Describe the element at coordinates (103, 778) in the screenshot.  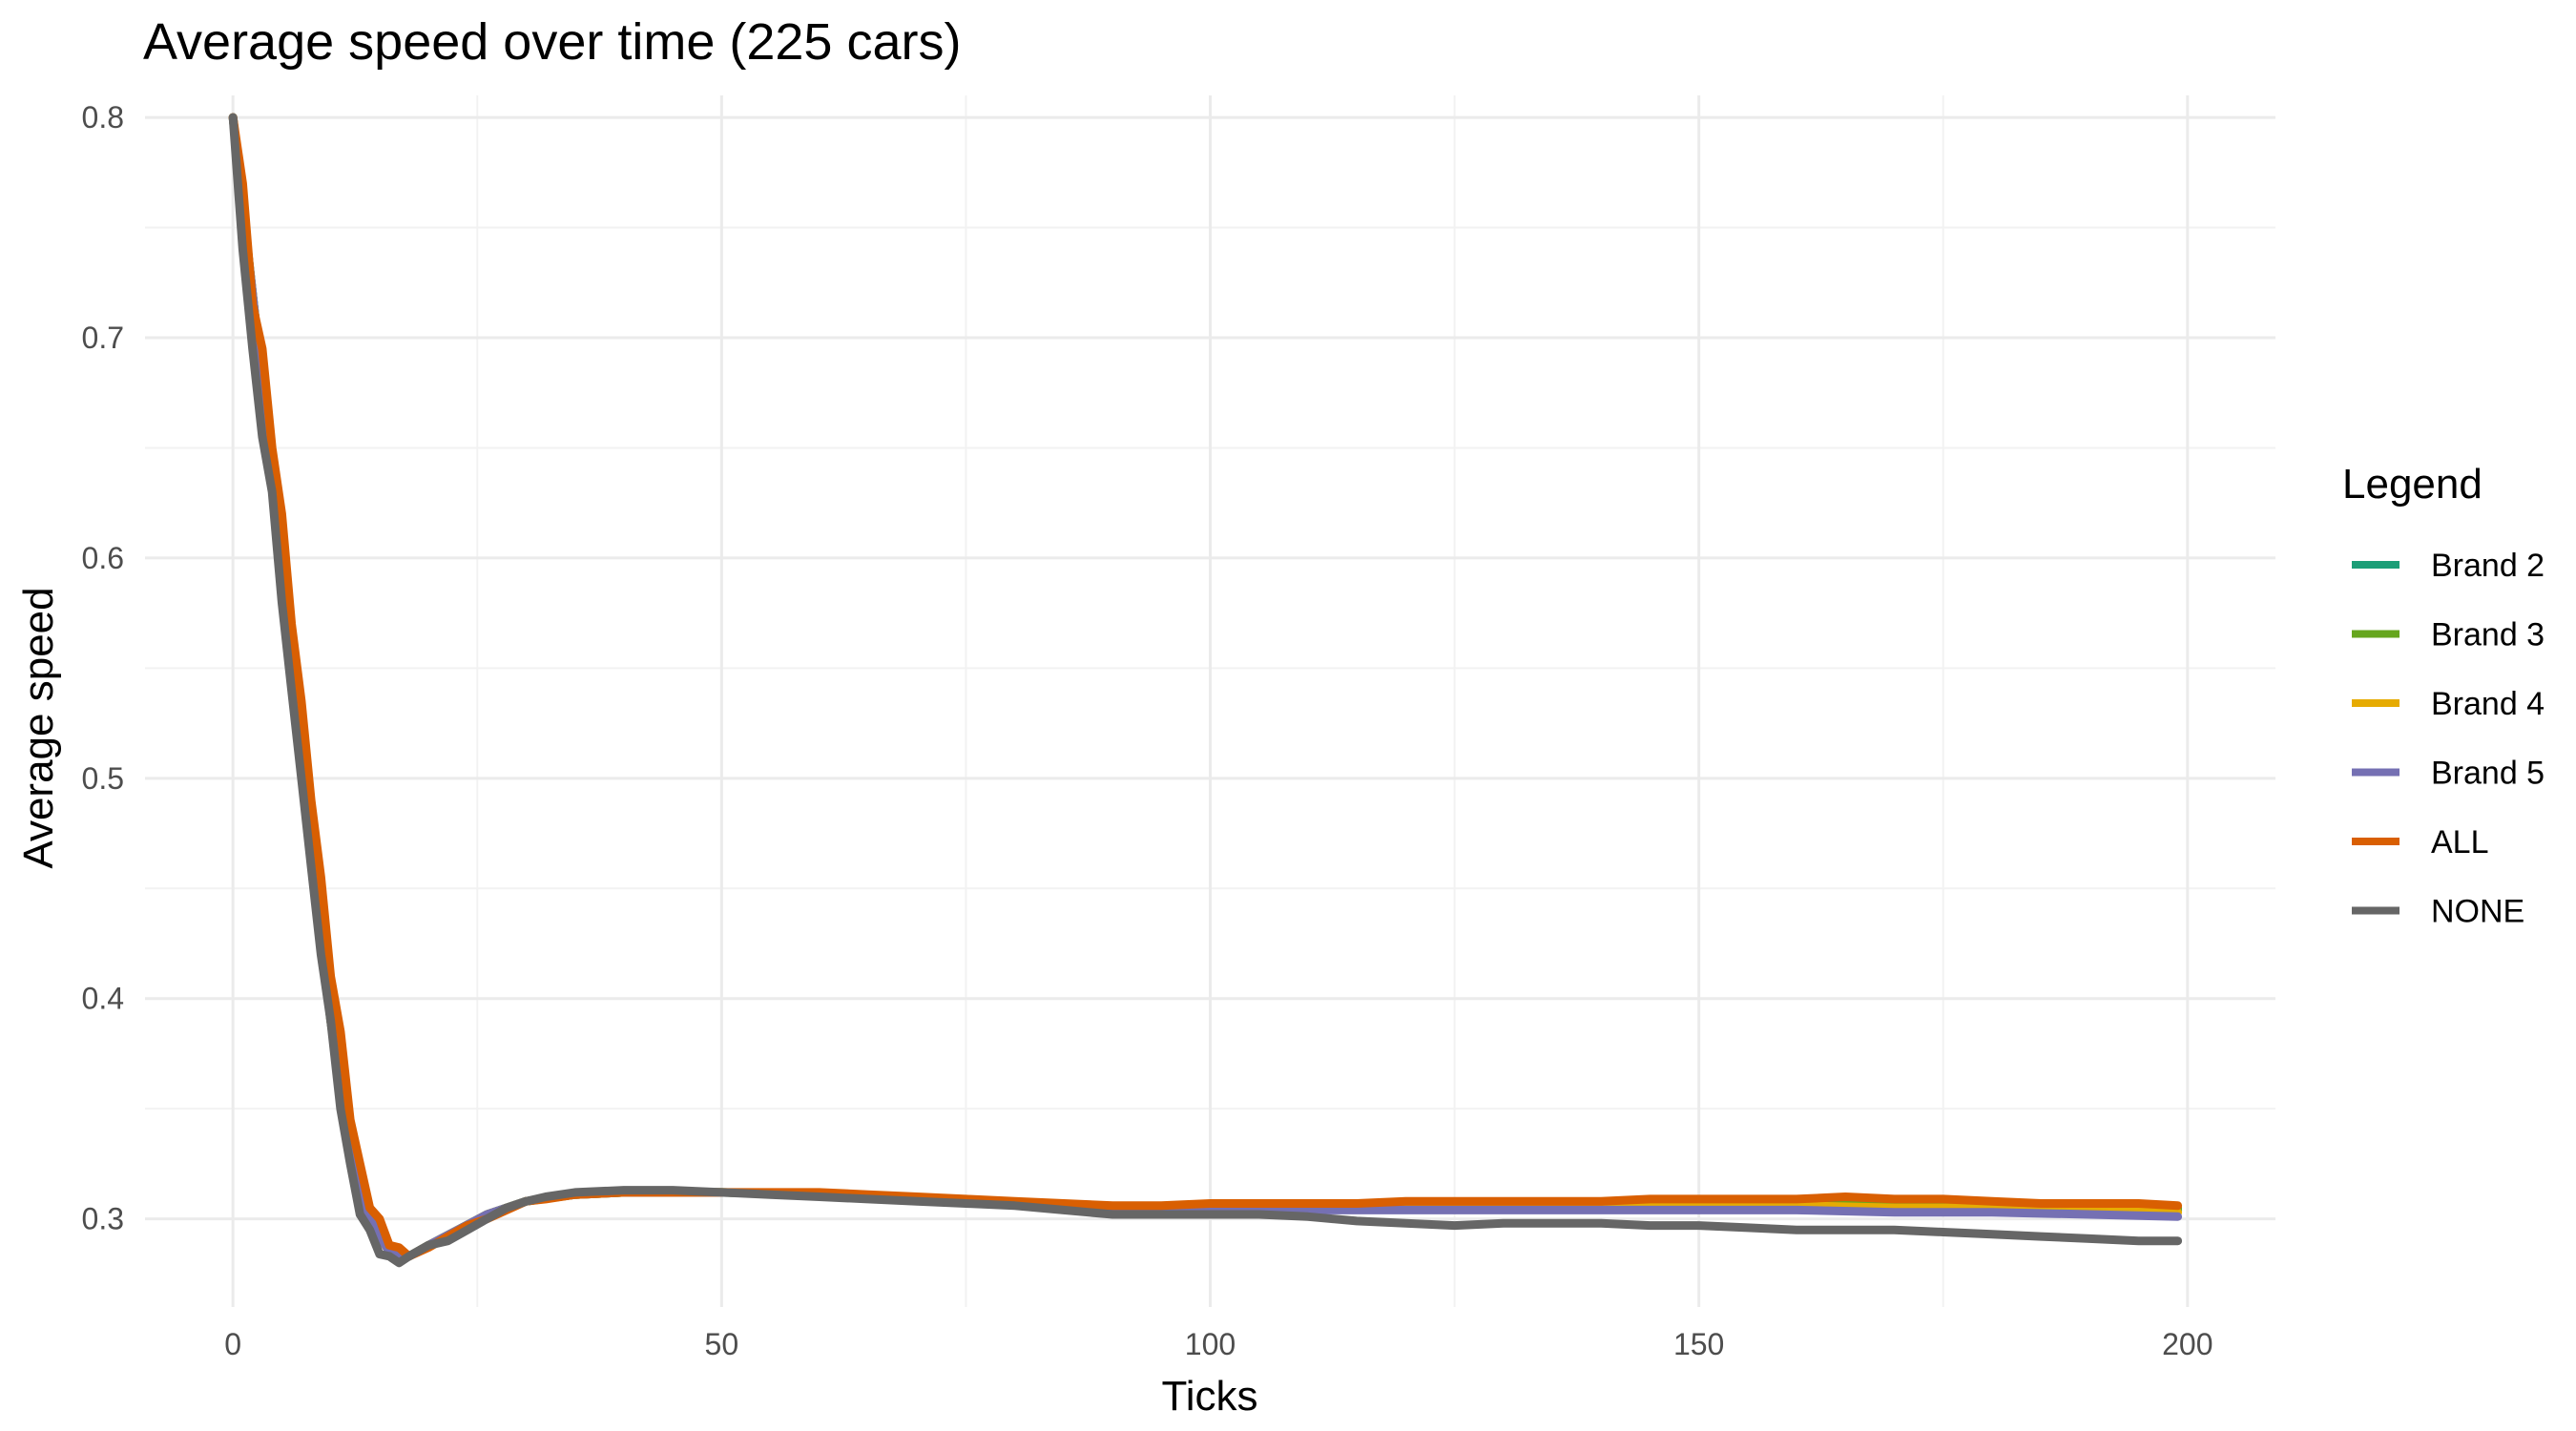
I see `y-tick-label: 0.5` at that location.